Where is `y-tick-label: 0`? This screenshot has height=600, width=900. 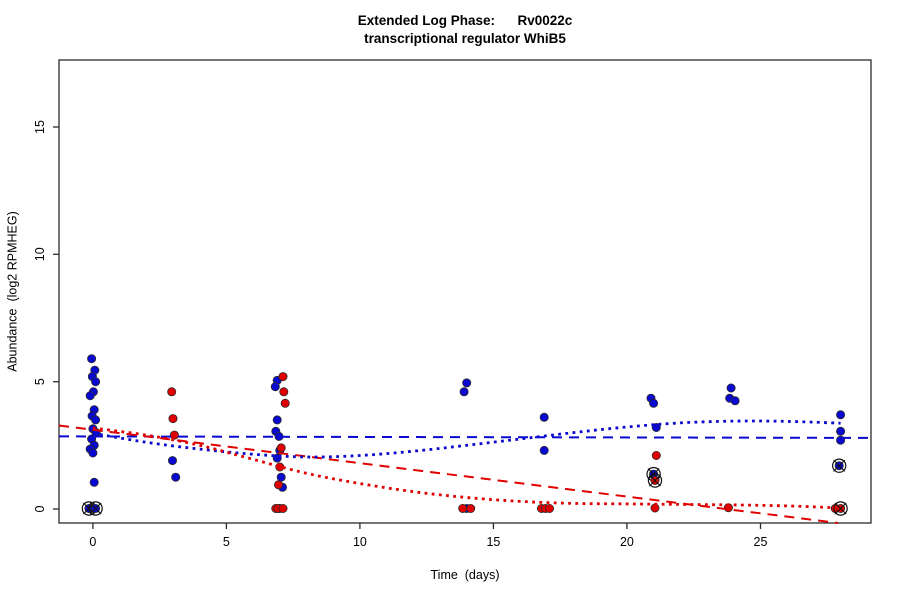
y-tick-label: 0 is located at coordinates (40, 508).